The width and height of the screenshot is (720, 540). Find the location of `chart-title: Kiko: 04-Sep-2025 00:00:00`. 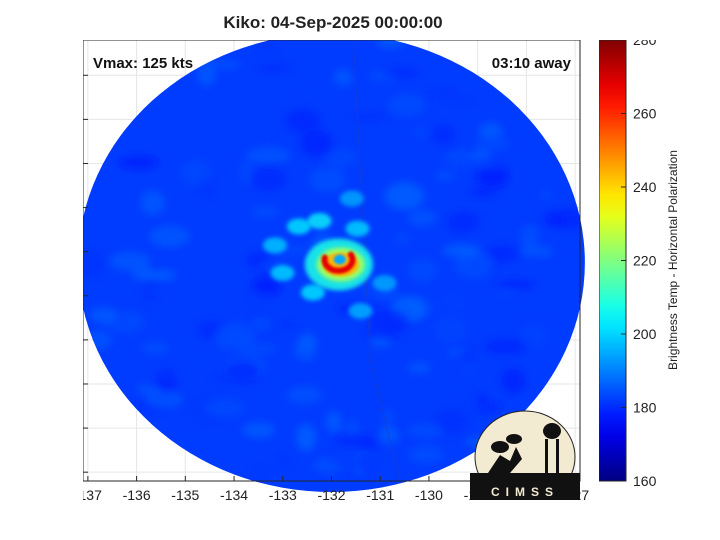

chart-title: Kiko: 04-Sep-2025 00:00:00 is located at coordinates (333, 22).